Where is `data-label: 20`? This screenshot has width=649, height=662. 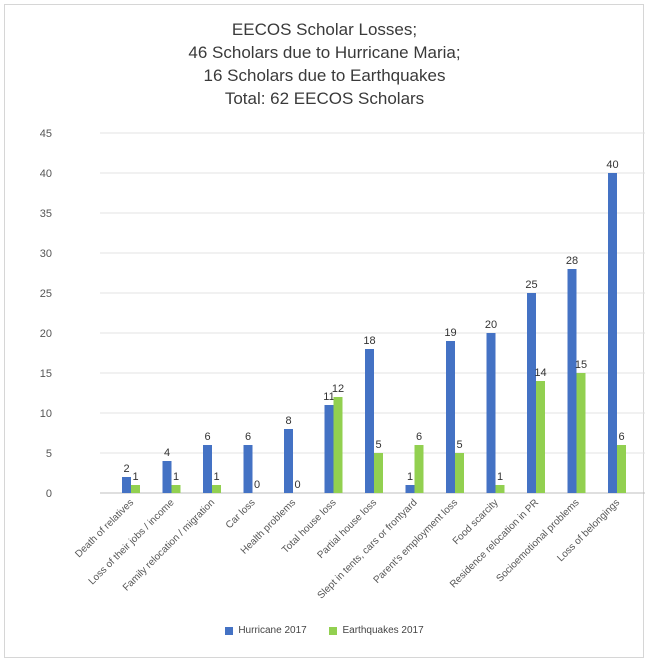
data-label: 20 is located at coordinates (491, 325).